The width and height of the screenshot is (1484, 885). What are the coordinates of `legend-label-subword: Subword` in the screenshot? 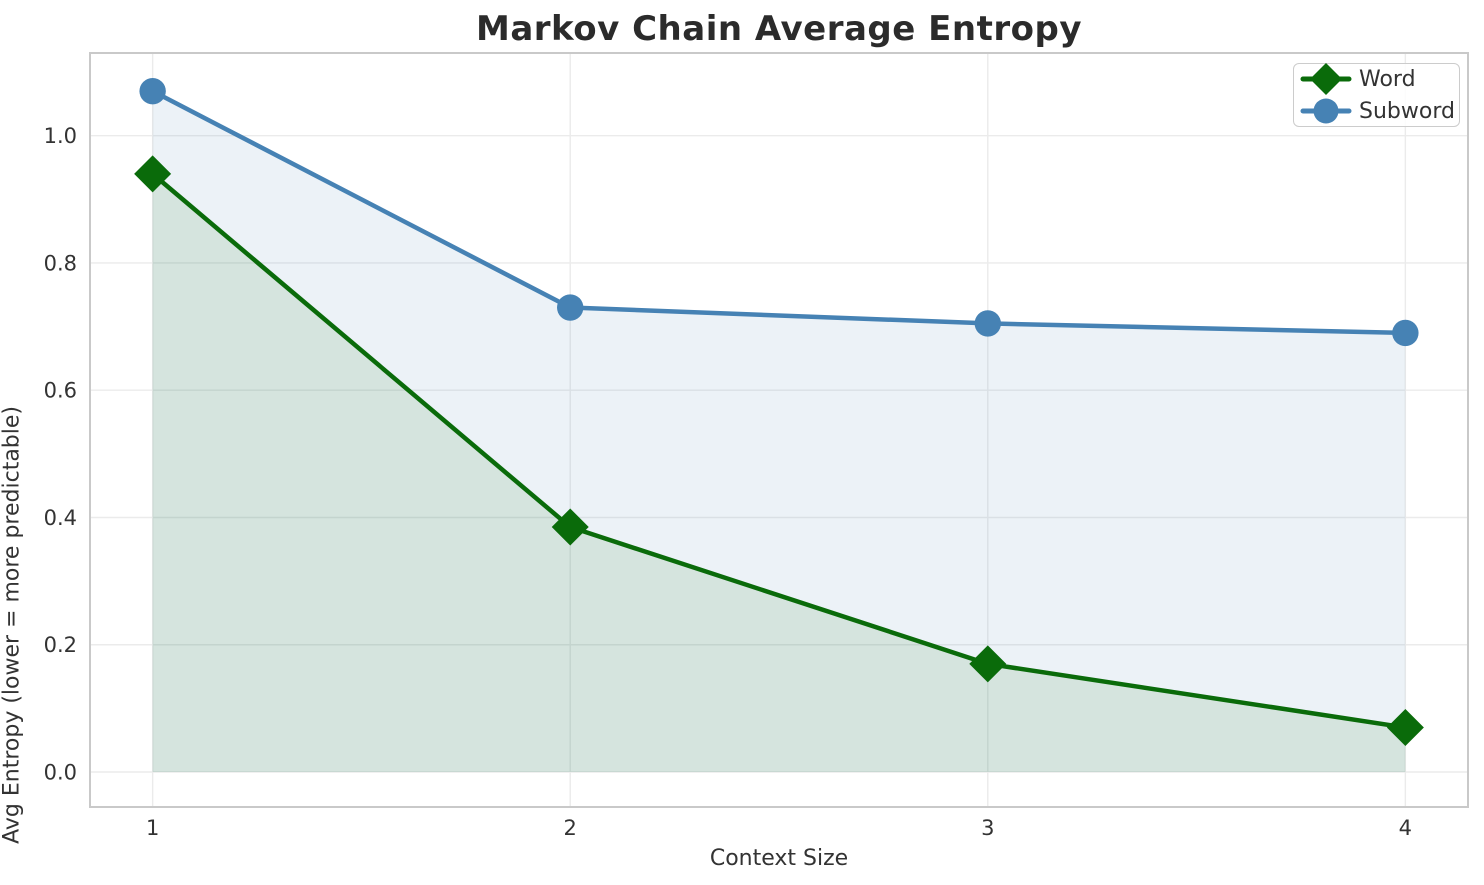 It's located at (1407, 111).